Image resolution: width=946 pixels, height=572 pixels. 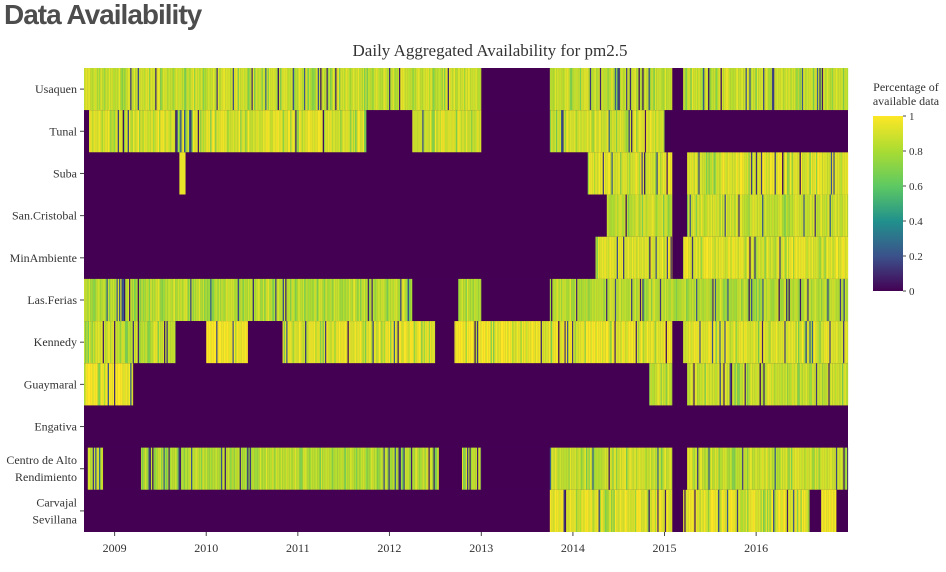 I want to click on heatmap-segment, so click(x=290, y=468).